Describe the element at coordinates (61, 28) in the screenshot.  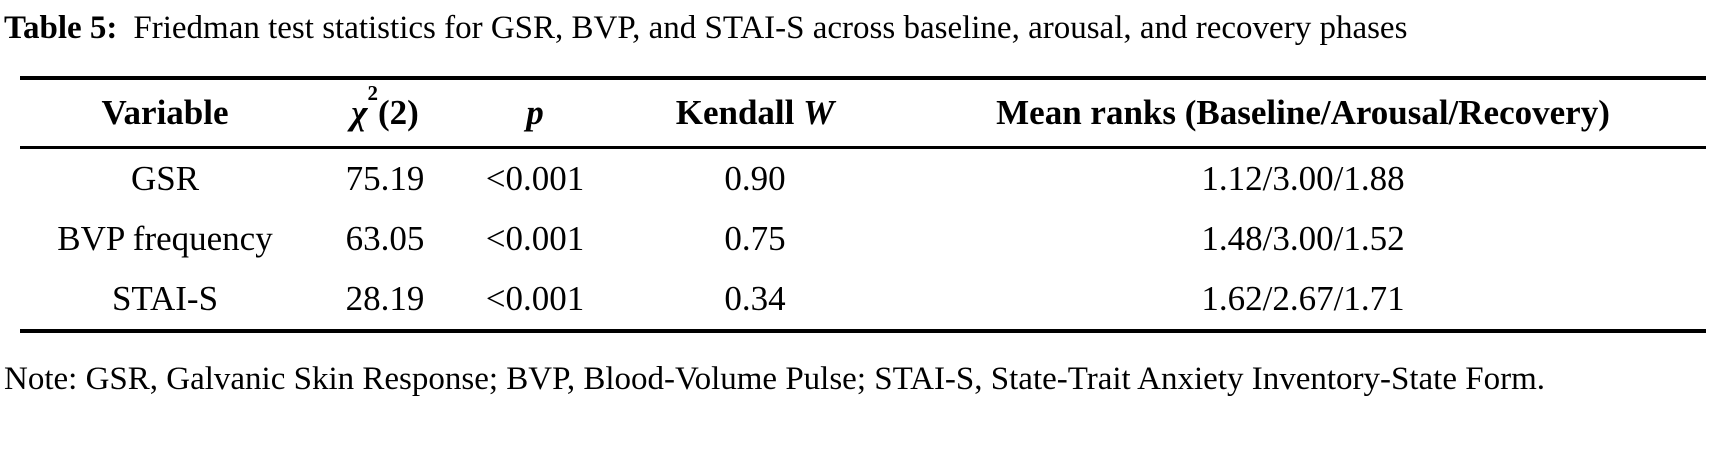
I see `table-caption-label: Table 5:` at that location.